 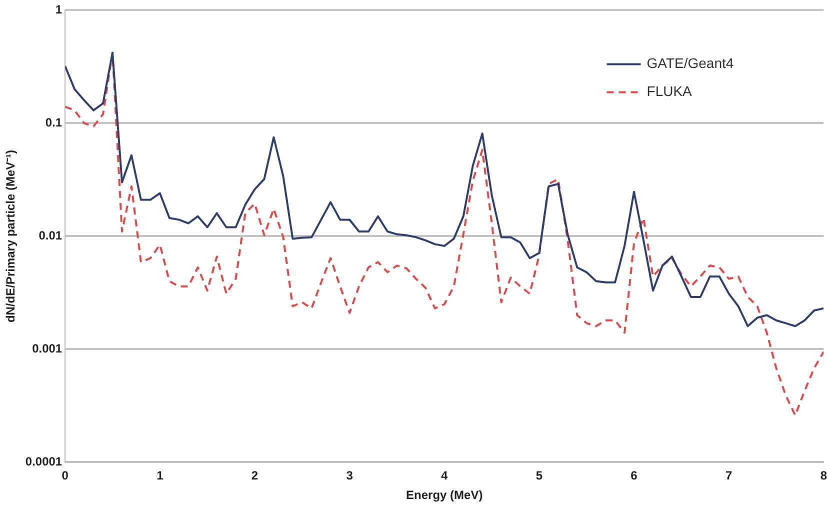 What do you see at coordinates (824, 475) in the screenshot?
I see `x-tick-label: 8` at bounding box center [824, 475].